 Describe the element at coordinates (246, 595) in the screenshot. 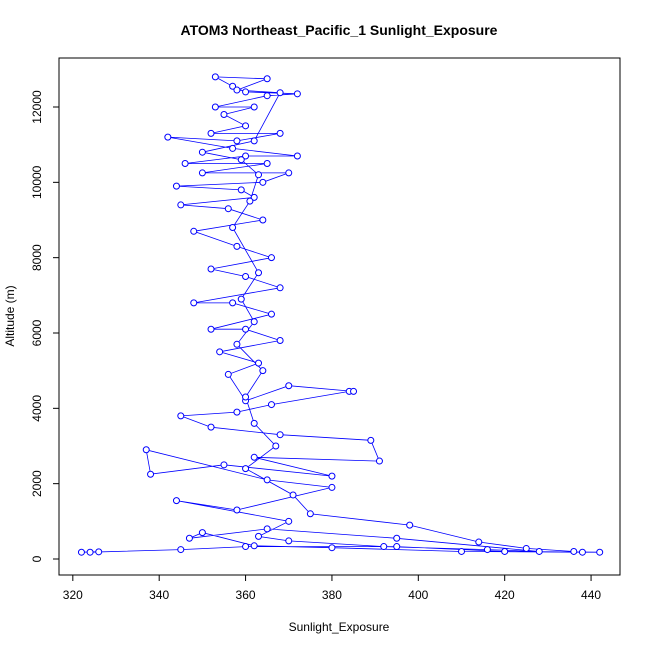

I see `x-tick-label: 360` at that location.